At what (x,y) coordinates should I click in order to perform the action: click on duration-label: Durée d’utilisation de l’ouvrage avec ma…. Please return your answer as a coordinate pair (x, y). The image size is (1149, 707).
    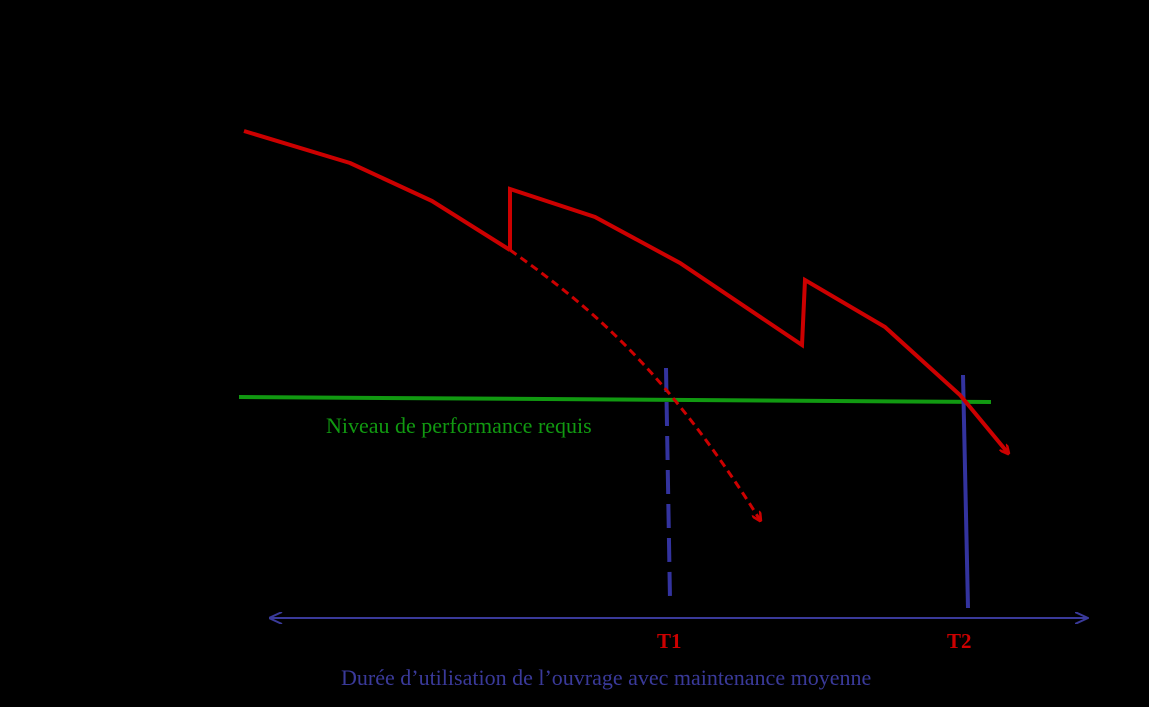
    Looking at the image, I should click on (606, 677).